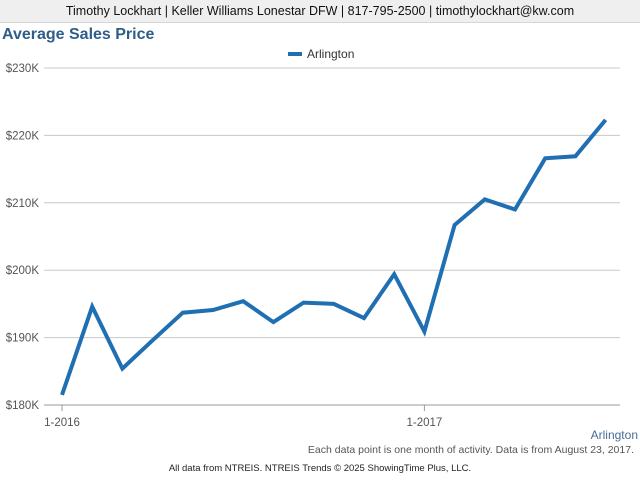 The height and width of the screenshot is (480, 640). Describe the element at coordinates (23, 271) in the screenshot. I see `y-tick-label: $200K` at that location.